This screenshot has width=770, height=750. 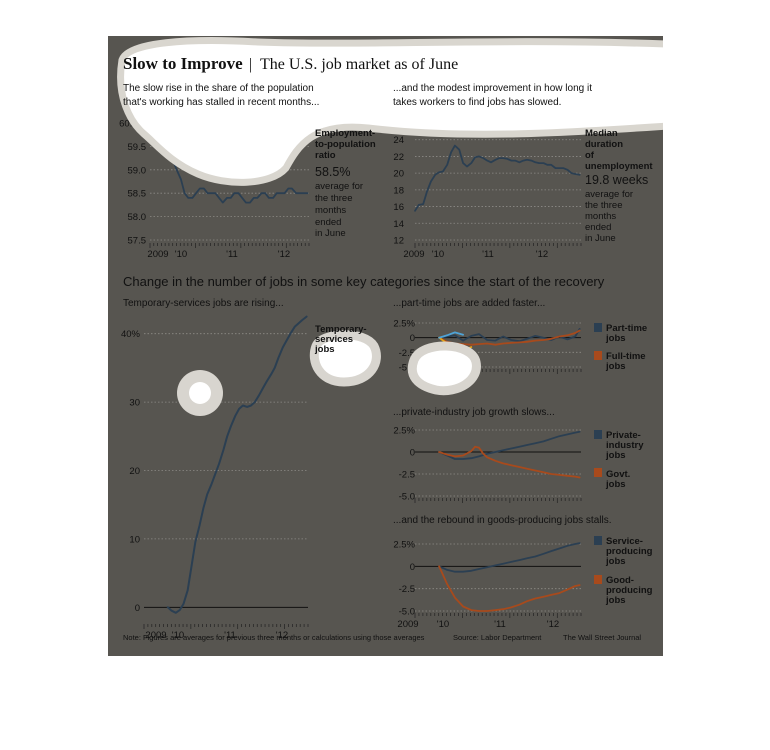 What do you see at coordinates (359, 64) in the screenshot?
I see `chart-subtitle: The U.S. job market as of June` at bounding box center [359, 64].